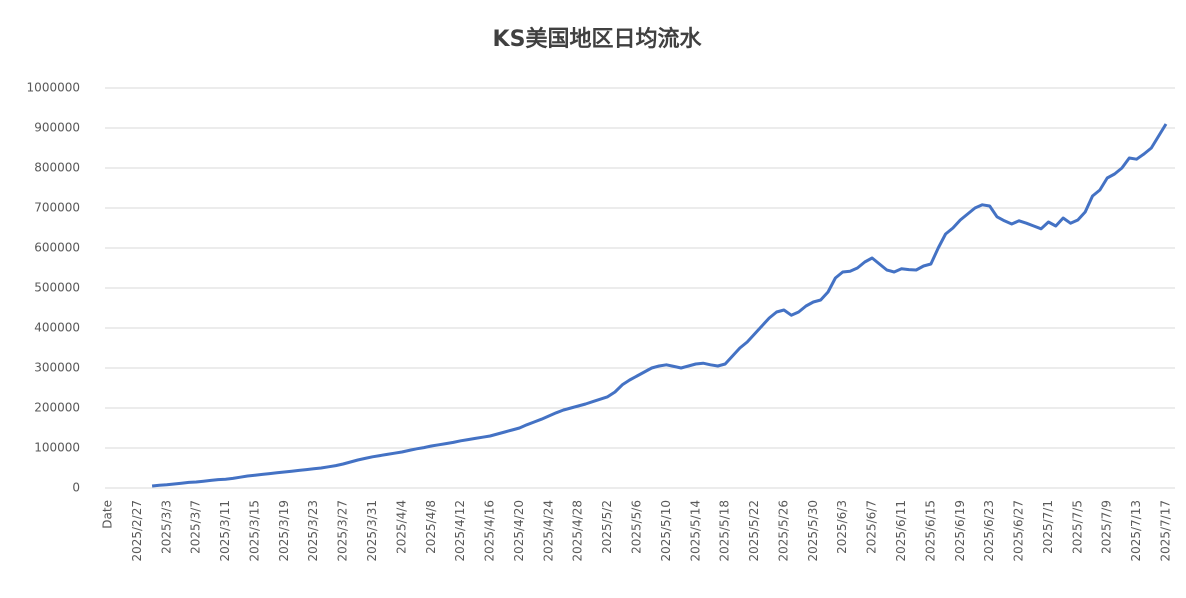 The height and width of the screenshot is (598, 1186). Describe the element at coordinates (598, 39) in the screenshot. I see `chart-title: KS美国地区日均流水` at that location.